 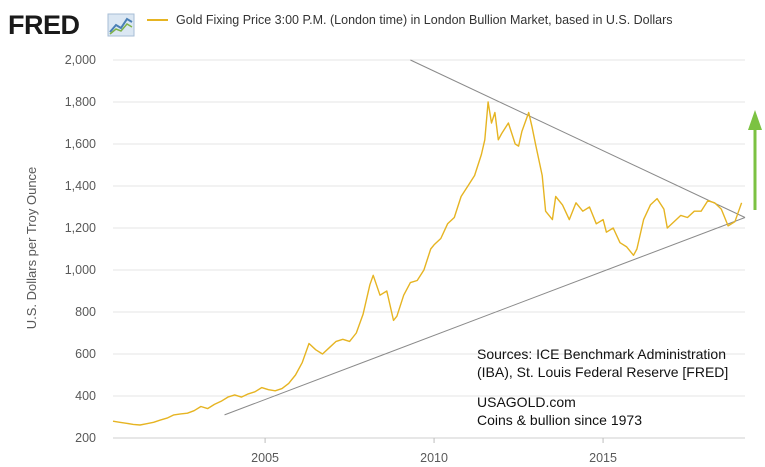 I want to click on y-tick-label: 400, so click(x=85, y=396).